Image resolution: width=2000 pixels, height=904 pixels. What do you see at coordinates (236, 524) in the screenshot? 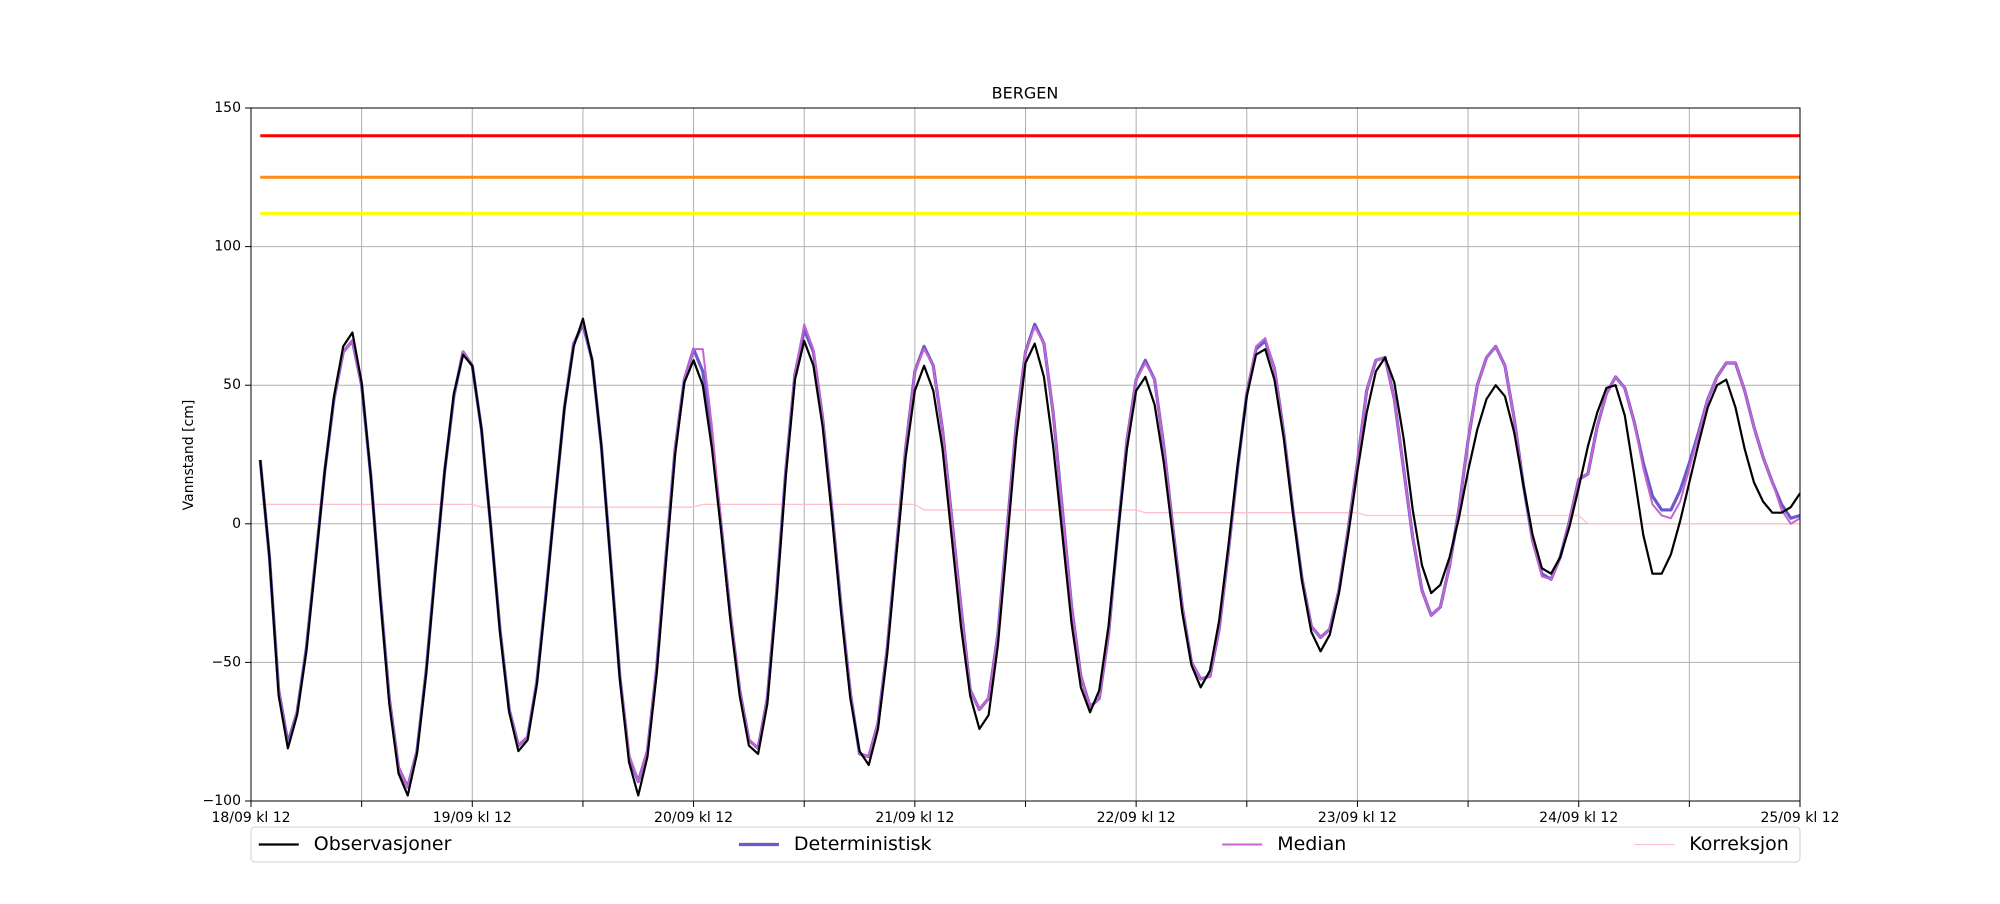
I see `y-tick-label: 0` at bounding box center [236, 524].